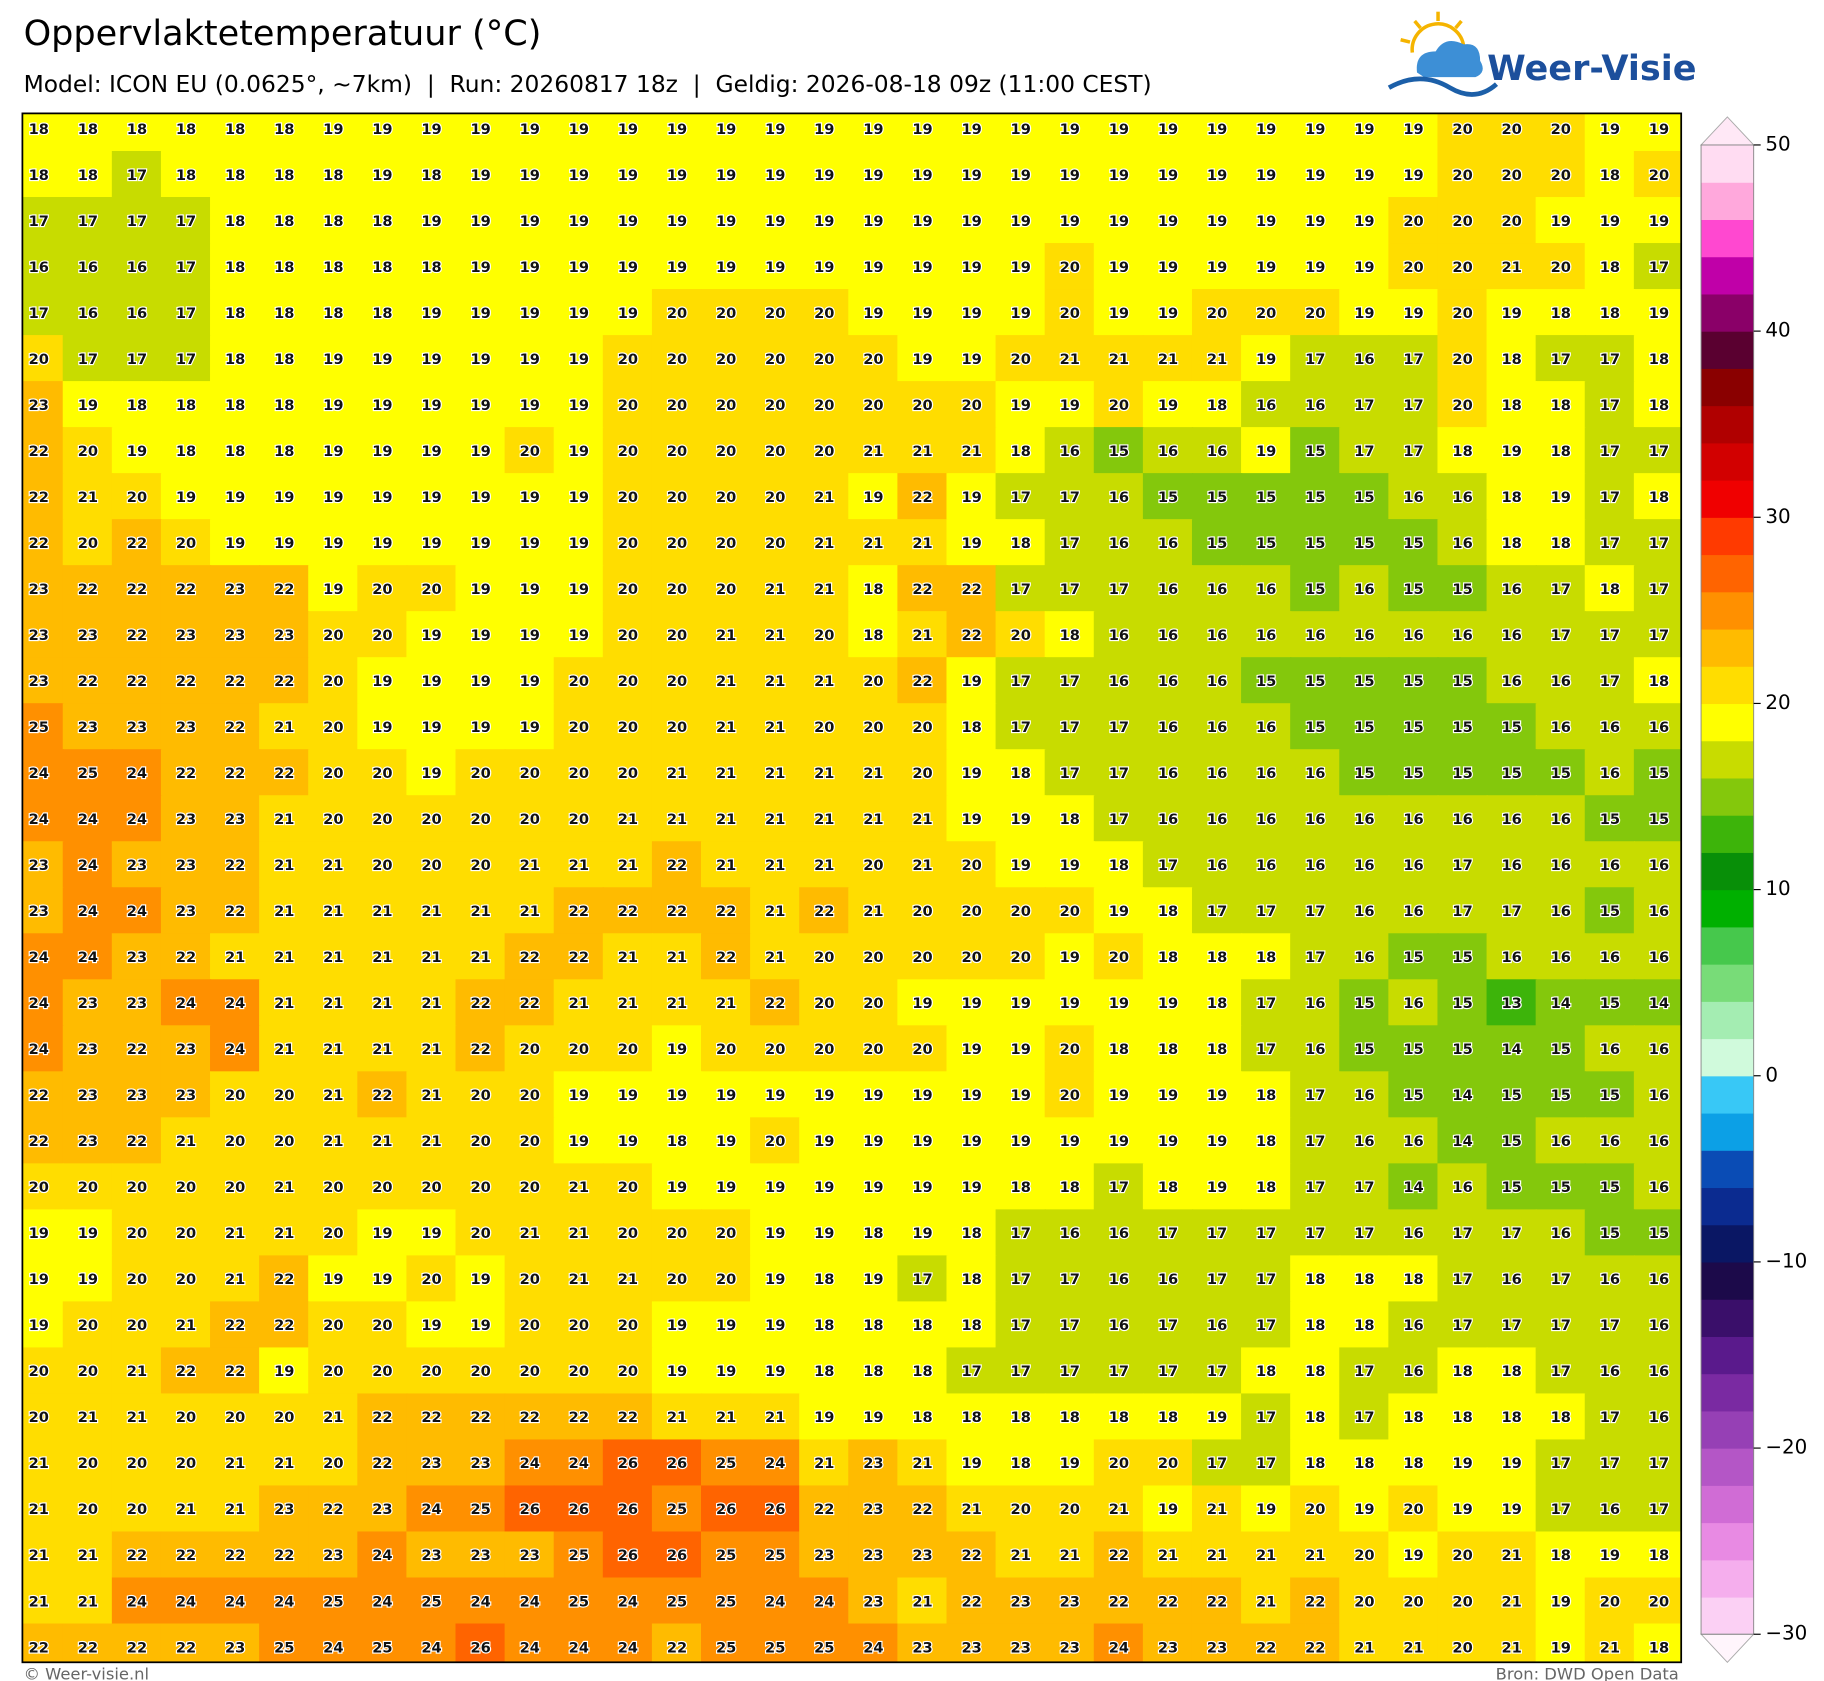 The width and height of the screenshot is (1824, 1681). What do you see at coordinates (1727, 908) in the screenshot?
I see `colorbar-segment` at bounding box center [1727, 908].